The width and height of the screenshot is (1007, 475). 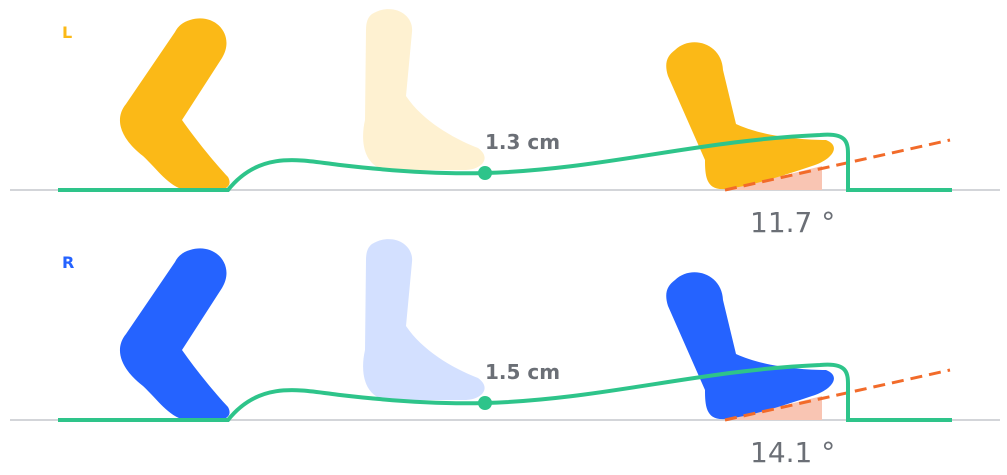 I want to click on angle-label: 14.1 °, so click(x=792, y=452).